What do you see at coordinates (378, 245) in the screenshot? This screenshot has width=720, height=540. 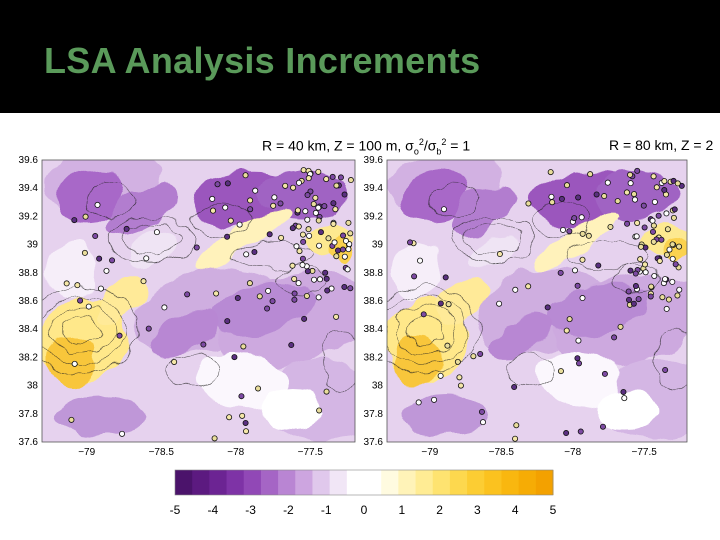 I see `y-tick-label: 39` at bounding box center [378, 245].